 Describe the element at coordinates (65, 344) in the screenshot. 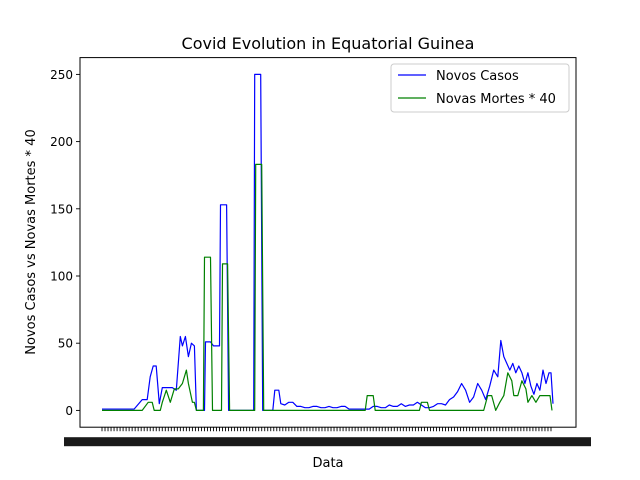

I see `y-tick-label: 50` at that location.